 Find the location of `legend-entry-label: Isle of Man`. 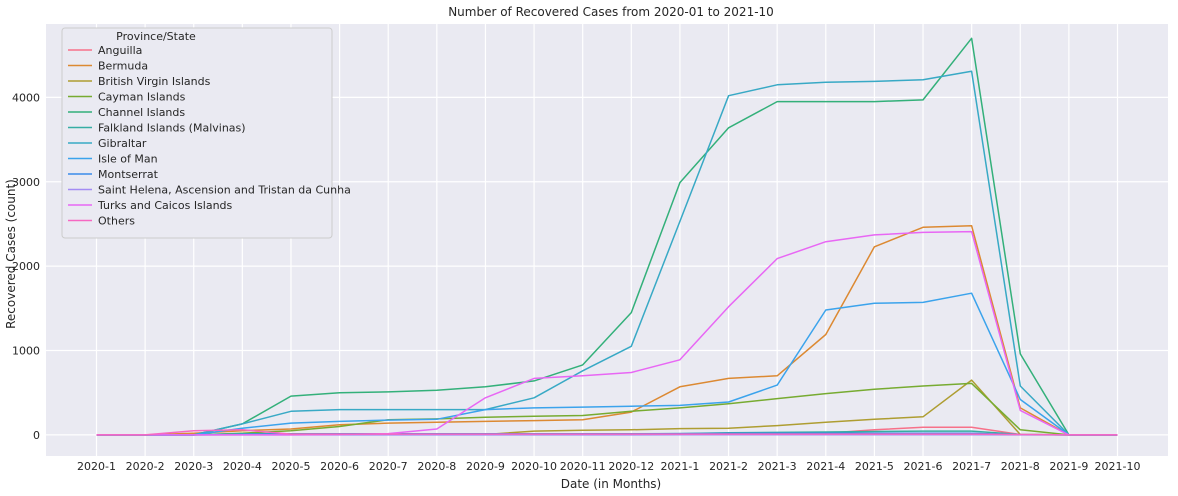

legend-entry-label: Isle of Man is located at coordinates (128, 159).